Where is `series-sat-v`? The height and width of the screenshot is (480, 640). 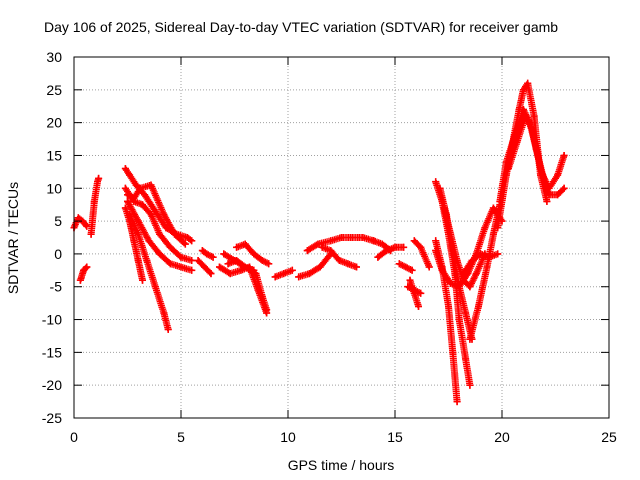
series-sat-v is located at coordinates (405, 267).